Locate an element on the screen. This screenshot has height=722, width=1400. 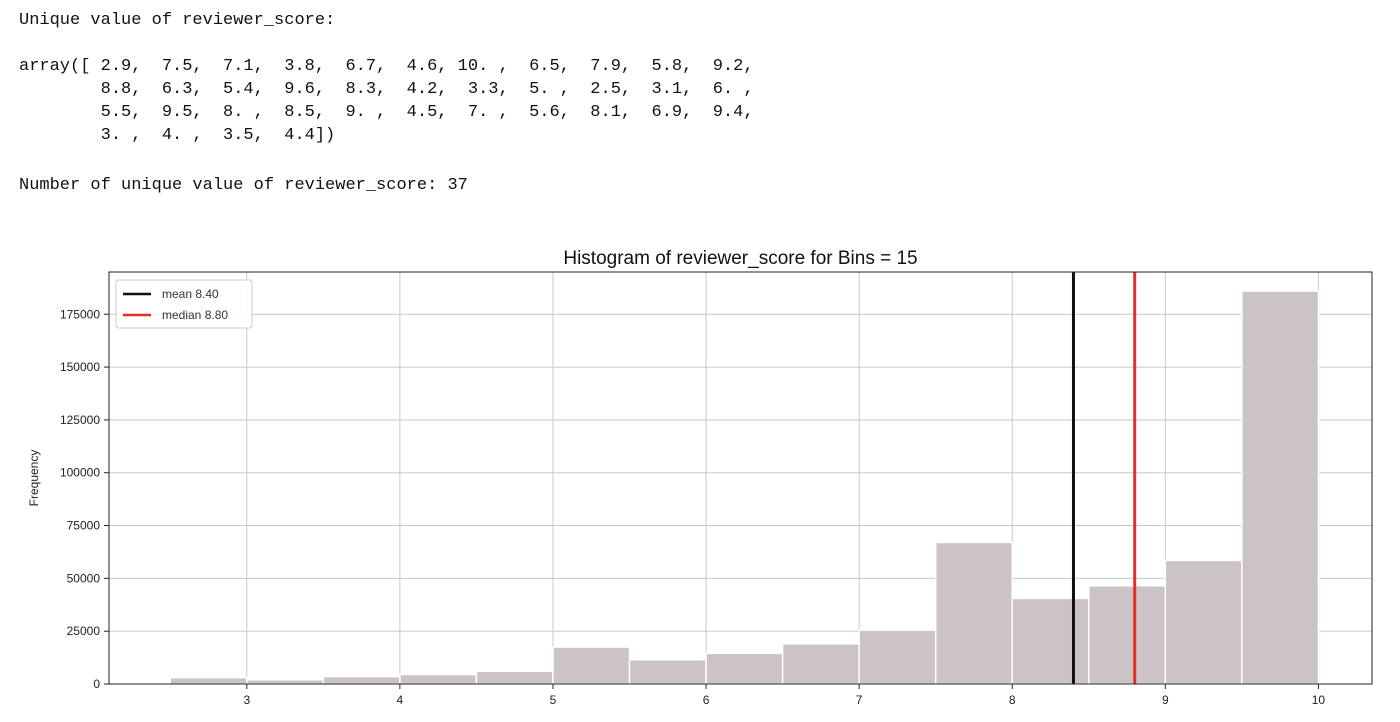
x-tick-label: 7 is located at coordinates (859, 700).